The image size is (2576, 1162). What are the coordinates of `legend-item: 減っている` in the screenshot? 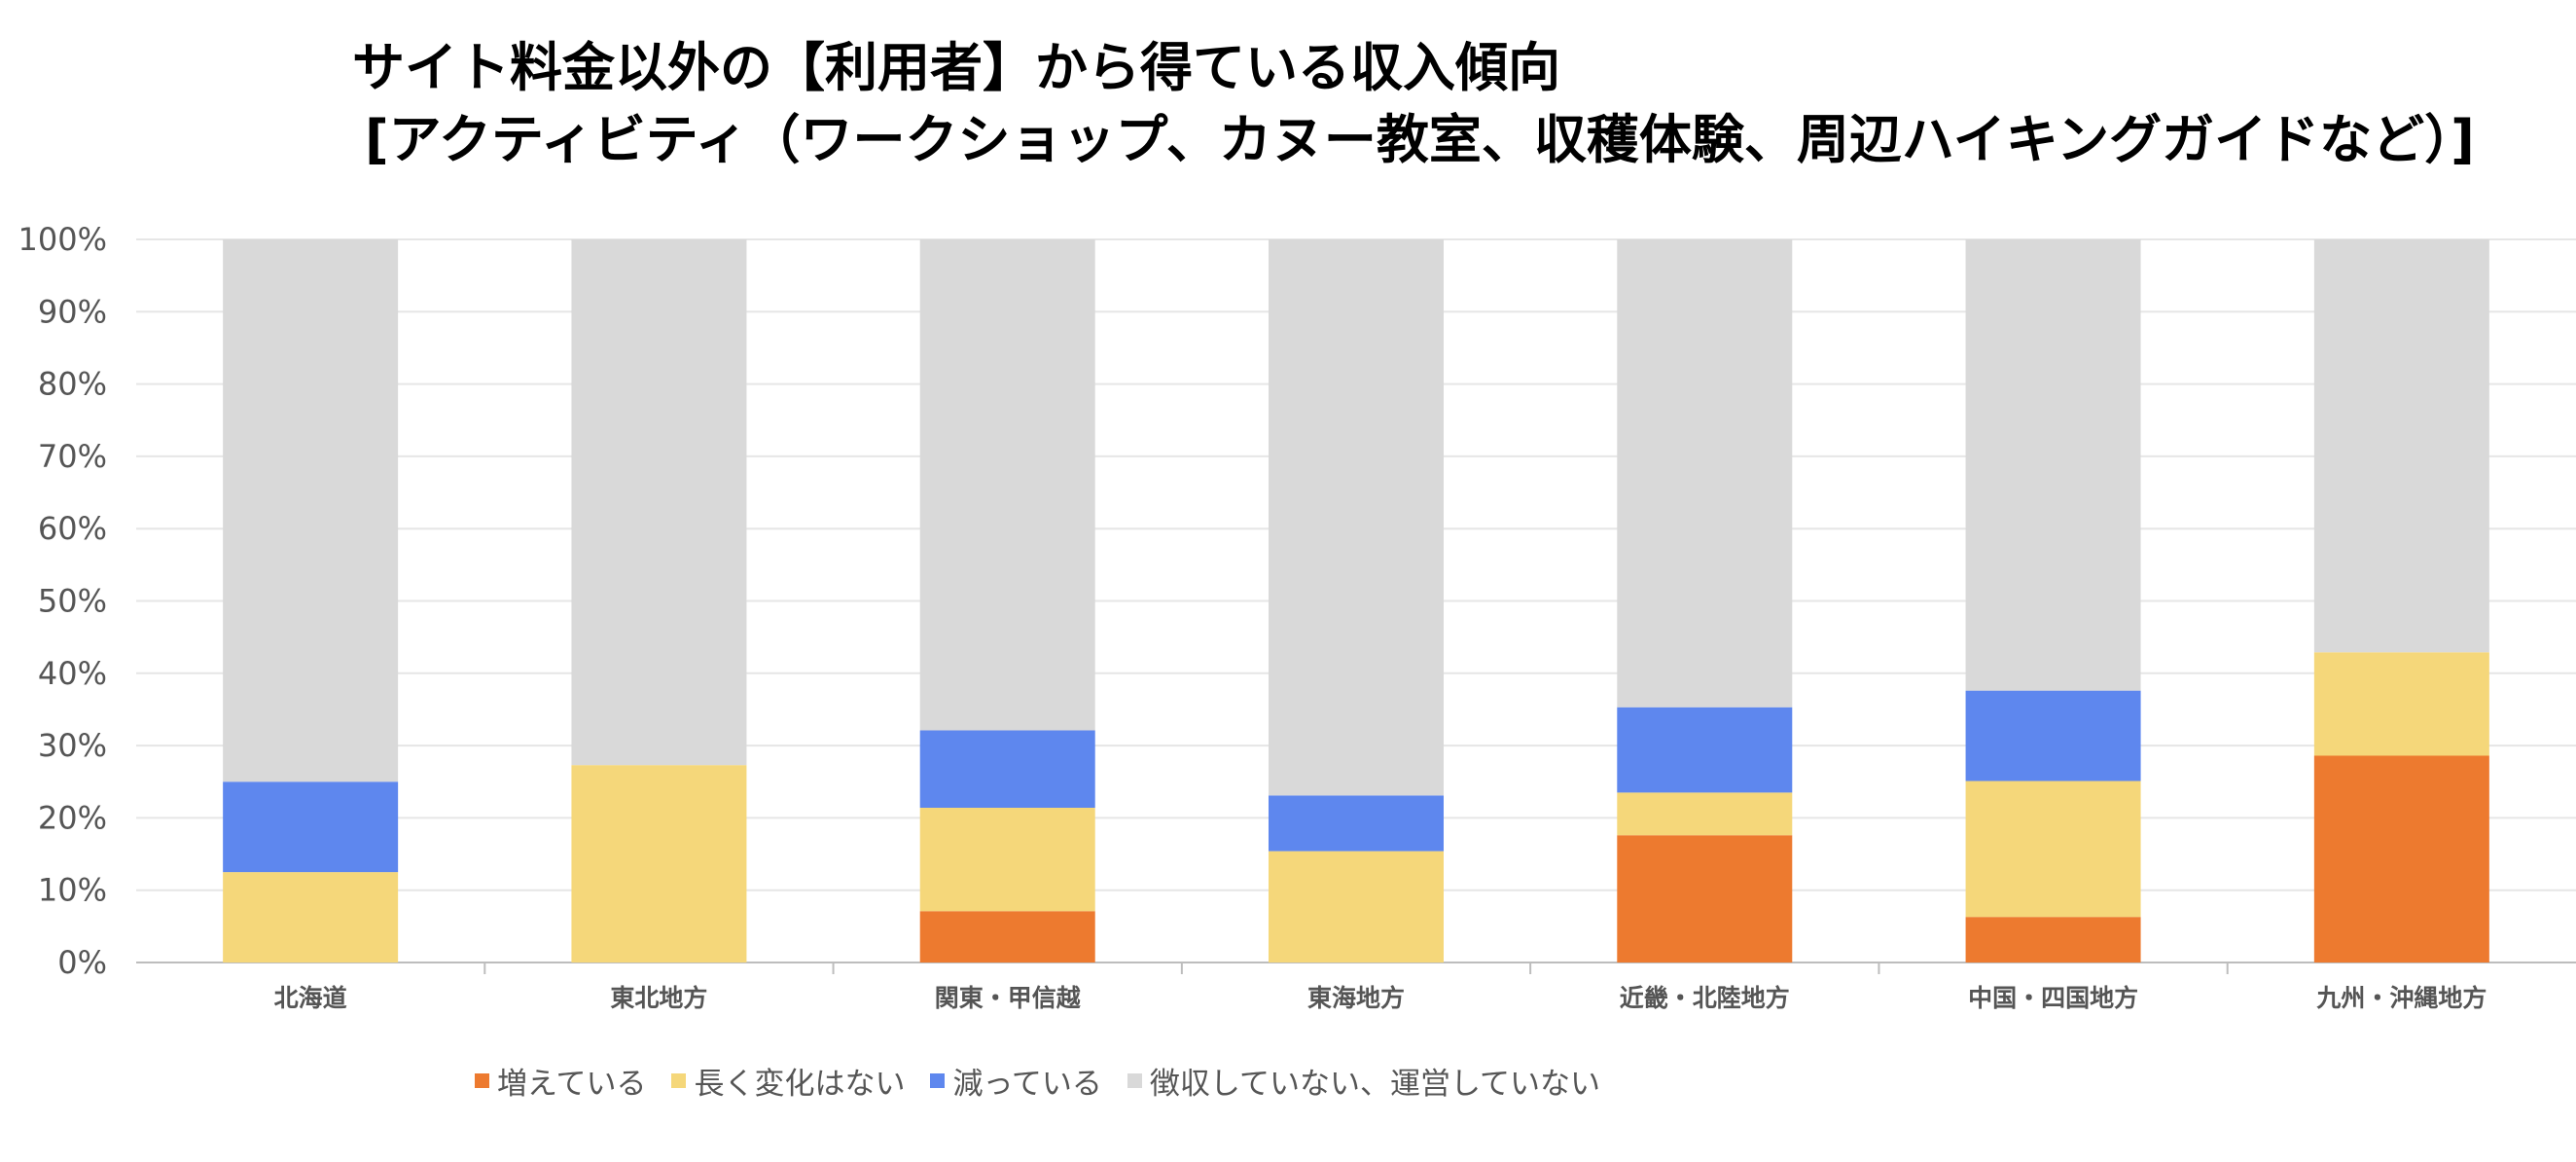 It's located at (1016, 1081).